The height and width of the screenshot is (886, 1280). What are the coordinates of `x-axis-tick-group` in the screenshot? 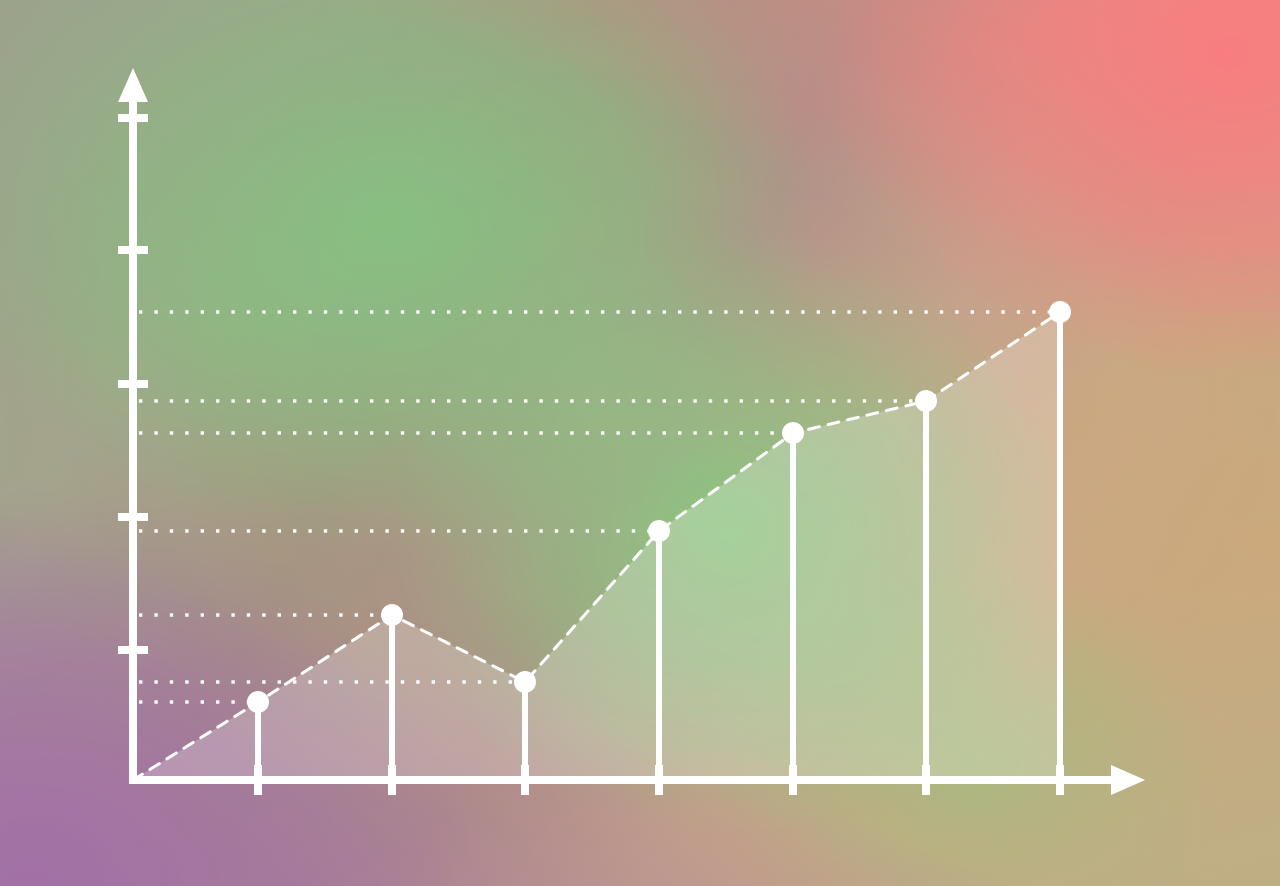 It's located at (659, 780).